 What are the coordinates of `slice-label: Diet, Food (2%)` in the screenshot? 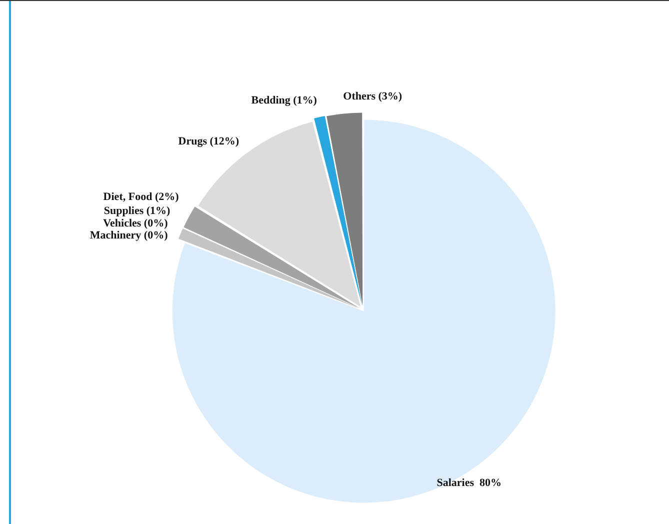 It's located at (141, 197).